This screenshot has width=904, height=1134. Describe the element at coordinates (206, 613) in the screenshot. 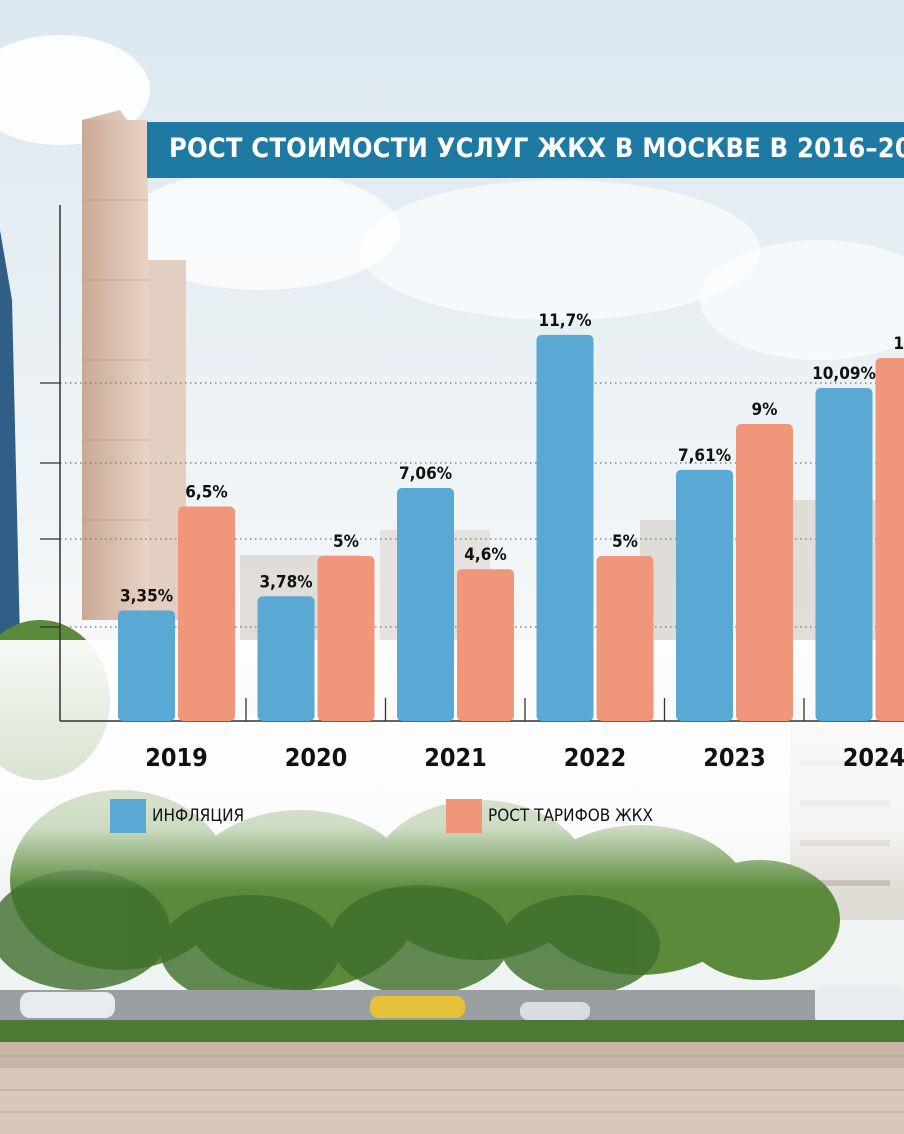

I see `bar-tariffs-2019` at that location.